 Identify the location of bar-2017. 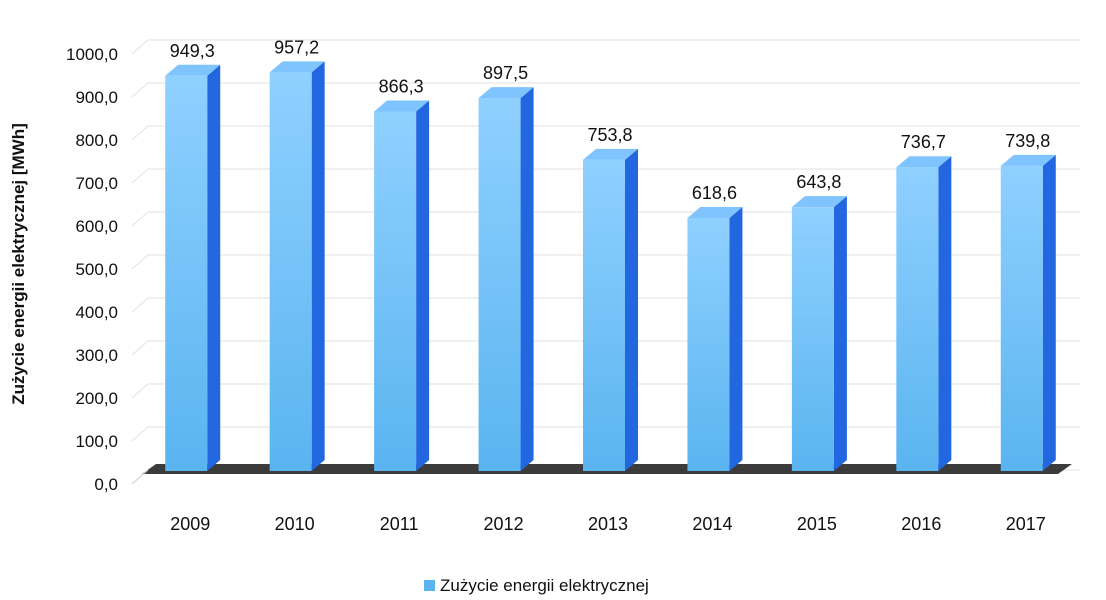
(1028, 313).